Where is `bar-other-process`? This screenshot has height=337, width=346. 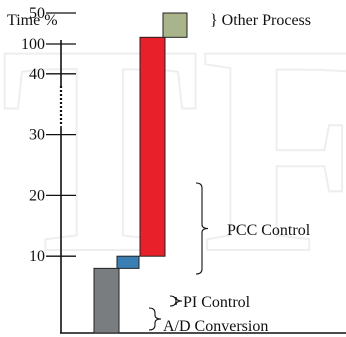
bar-other-process is located at coordinates (175, 25).